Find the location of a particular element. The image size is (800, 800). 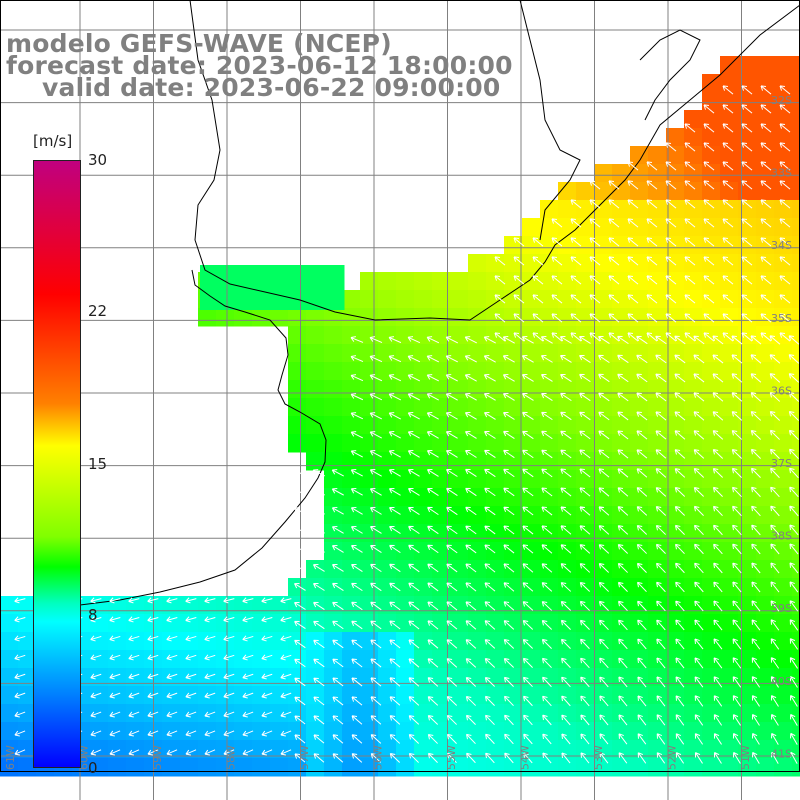

longitude-label: 57W is located at coordinates (304, 757).